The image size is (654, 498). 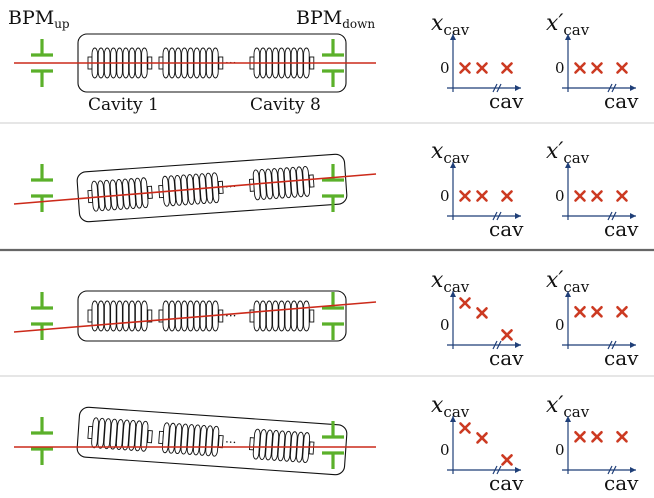 I want to click on svg-text: BPMdown, so click(x=335, y=19).